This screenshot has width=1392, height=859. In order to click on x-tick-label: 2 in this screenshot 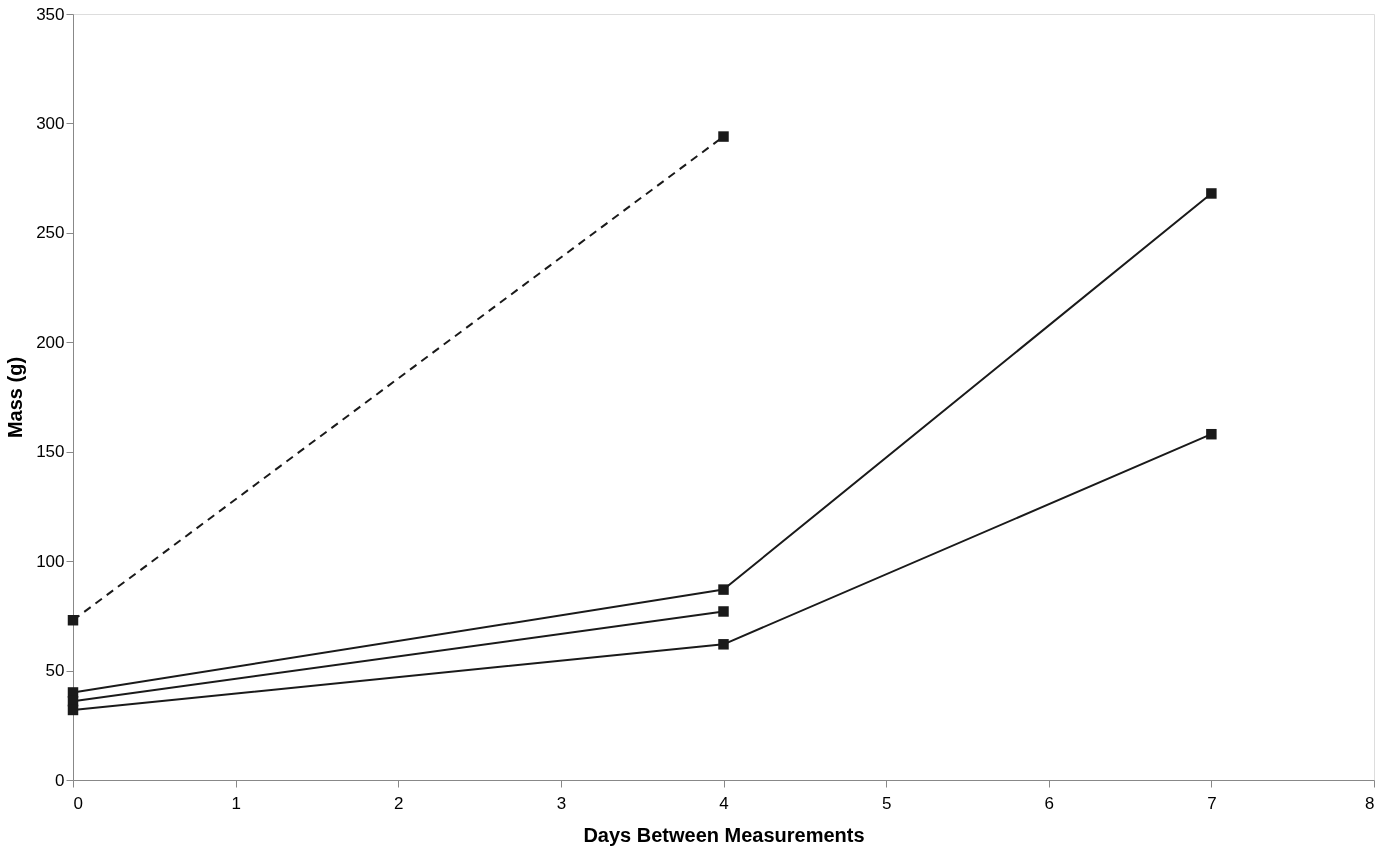, I will do `click(399, 803)`.